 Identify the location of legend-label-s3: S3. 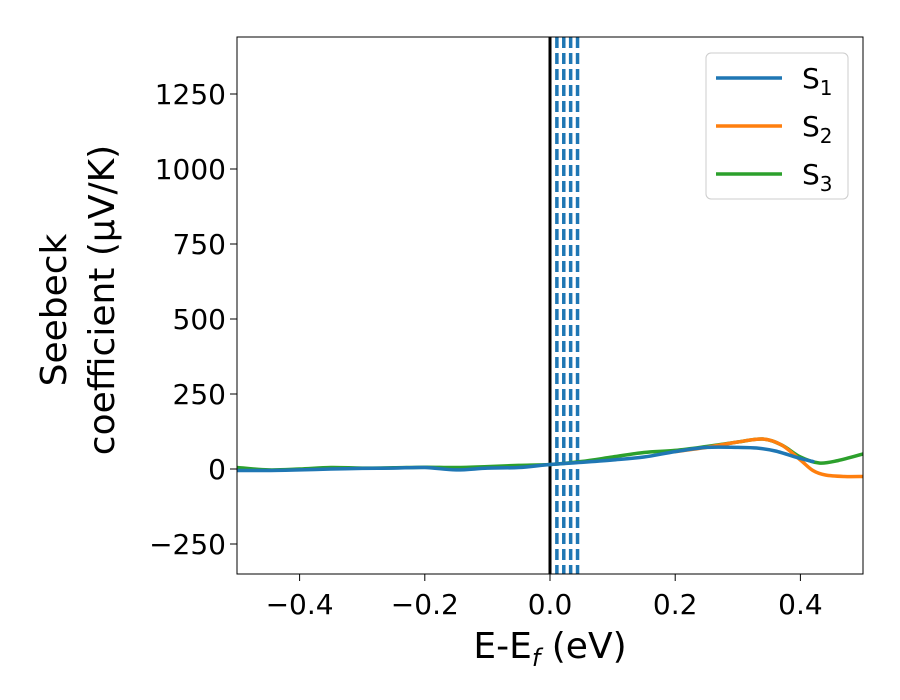
(817, 177).